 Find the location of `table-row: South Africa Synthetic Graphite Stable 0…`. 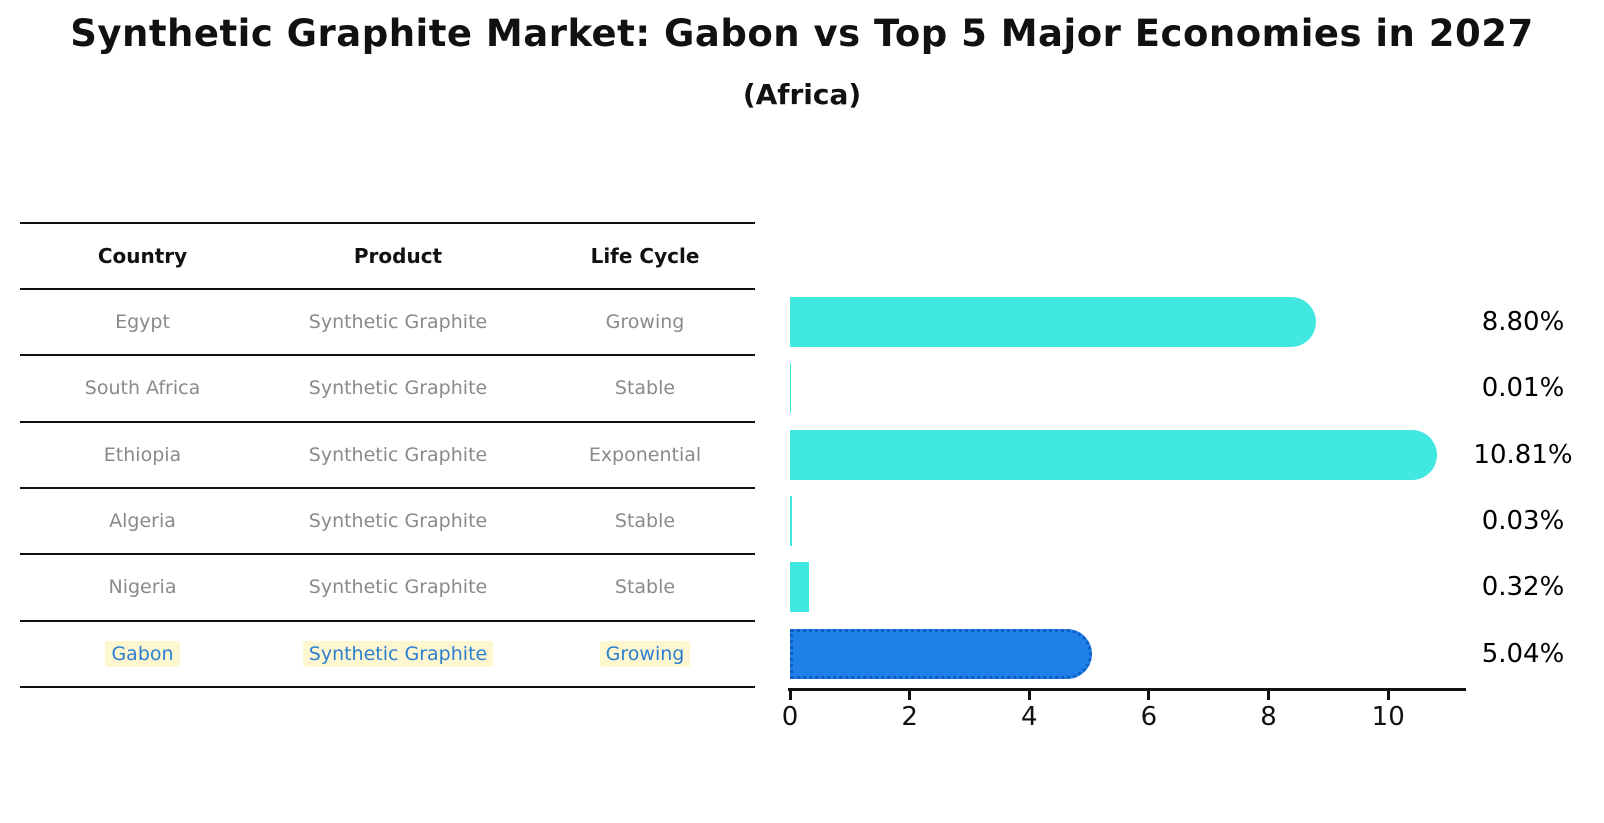

table-row: South Africa Synthetic Graphite Stable 0… is located at coordinates (802, 388).